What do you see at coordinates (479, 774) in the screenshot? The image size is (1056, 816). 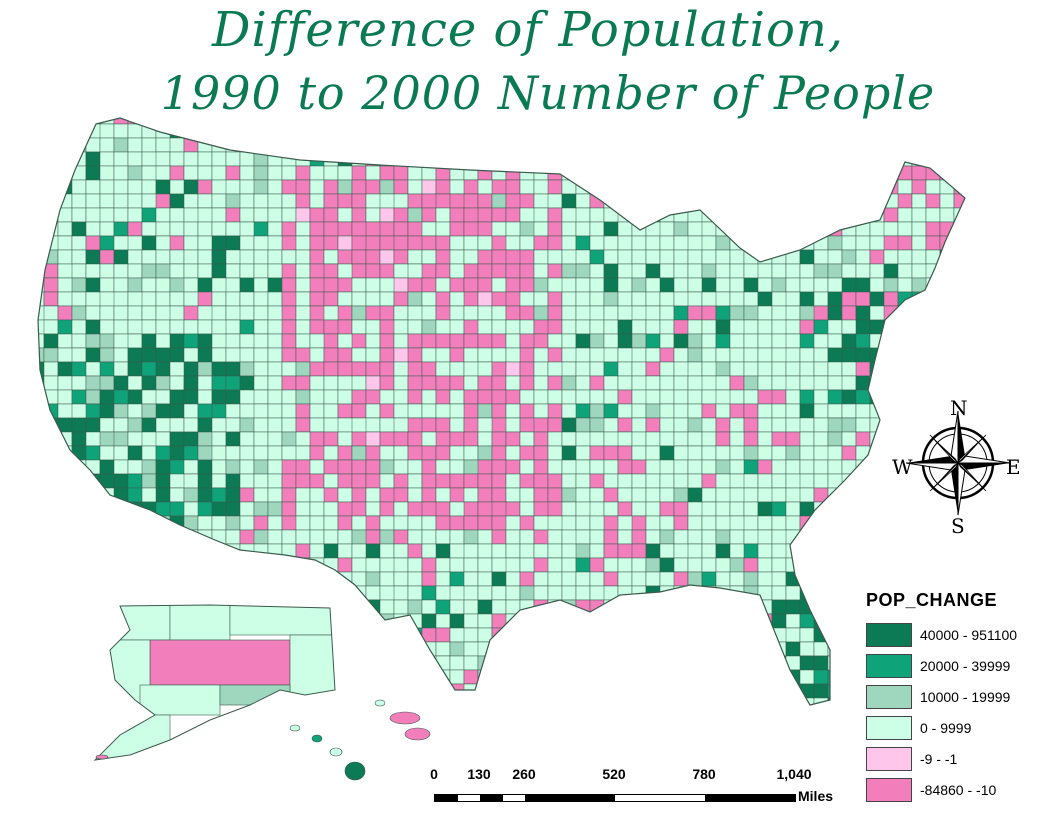 I see `scale-tick-label: 130` at bounding box center [479, 774].